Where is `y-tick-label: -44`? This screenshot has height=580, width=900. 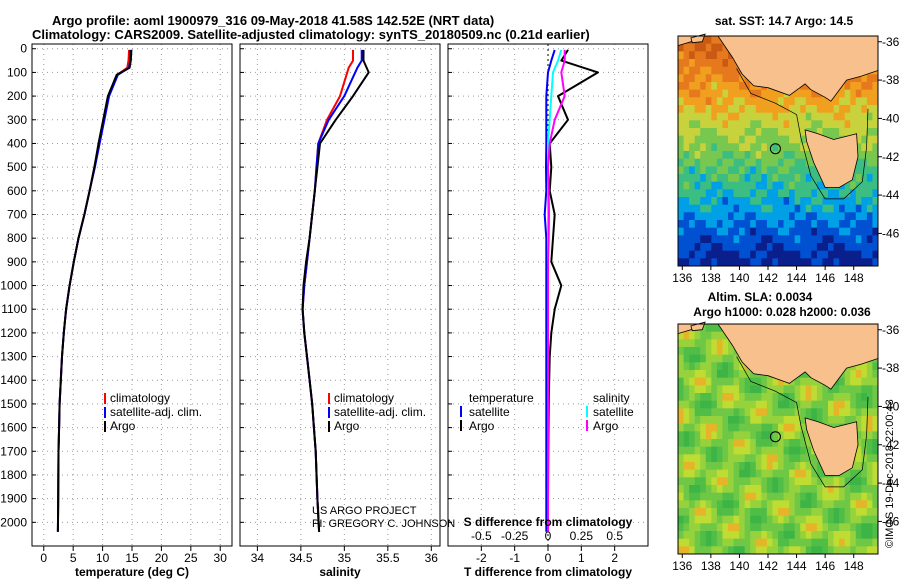
y-tick-label: -44 is located at coordinates (891, 195).